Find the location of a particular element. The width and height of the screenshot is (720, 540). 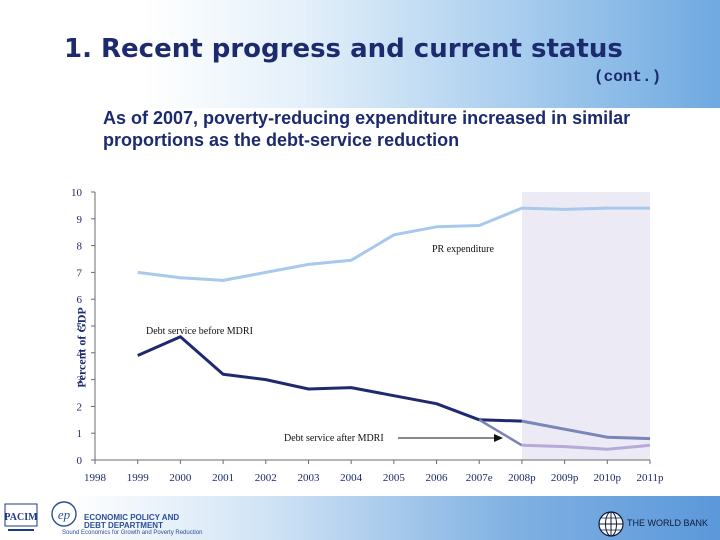

annotation-debt-before-mdri: Debt service before MDRI is located at coordinates (199, 331).